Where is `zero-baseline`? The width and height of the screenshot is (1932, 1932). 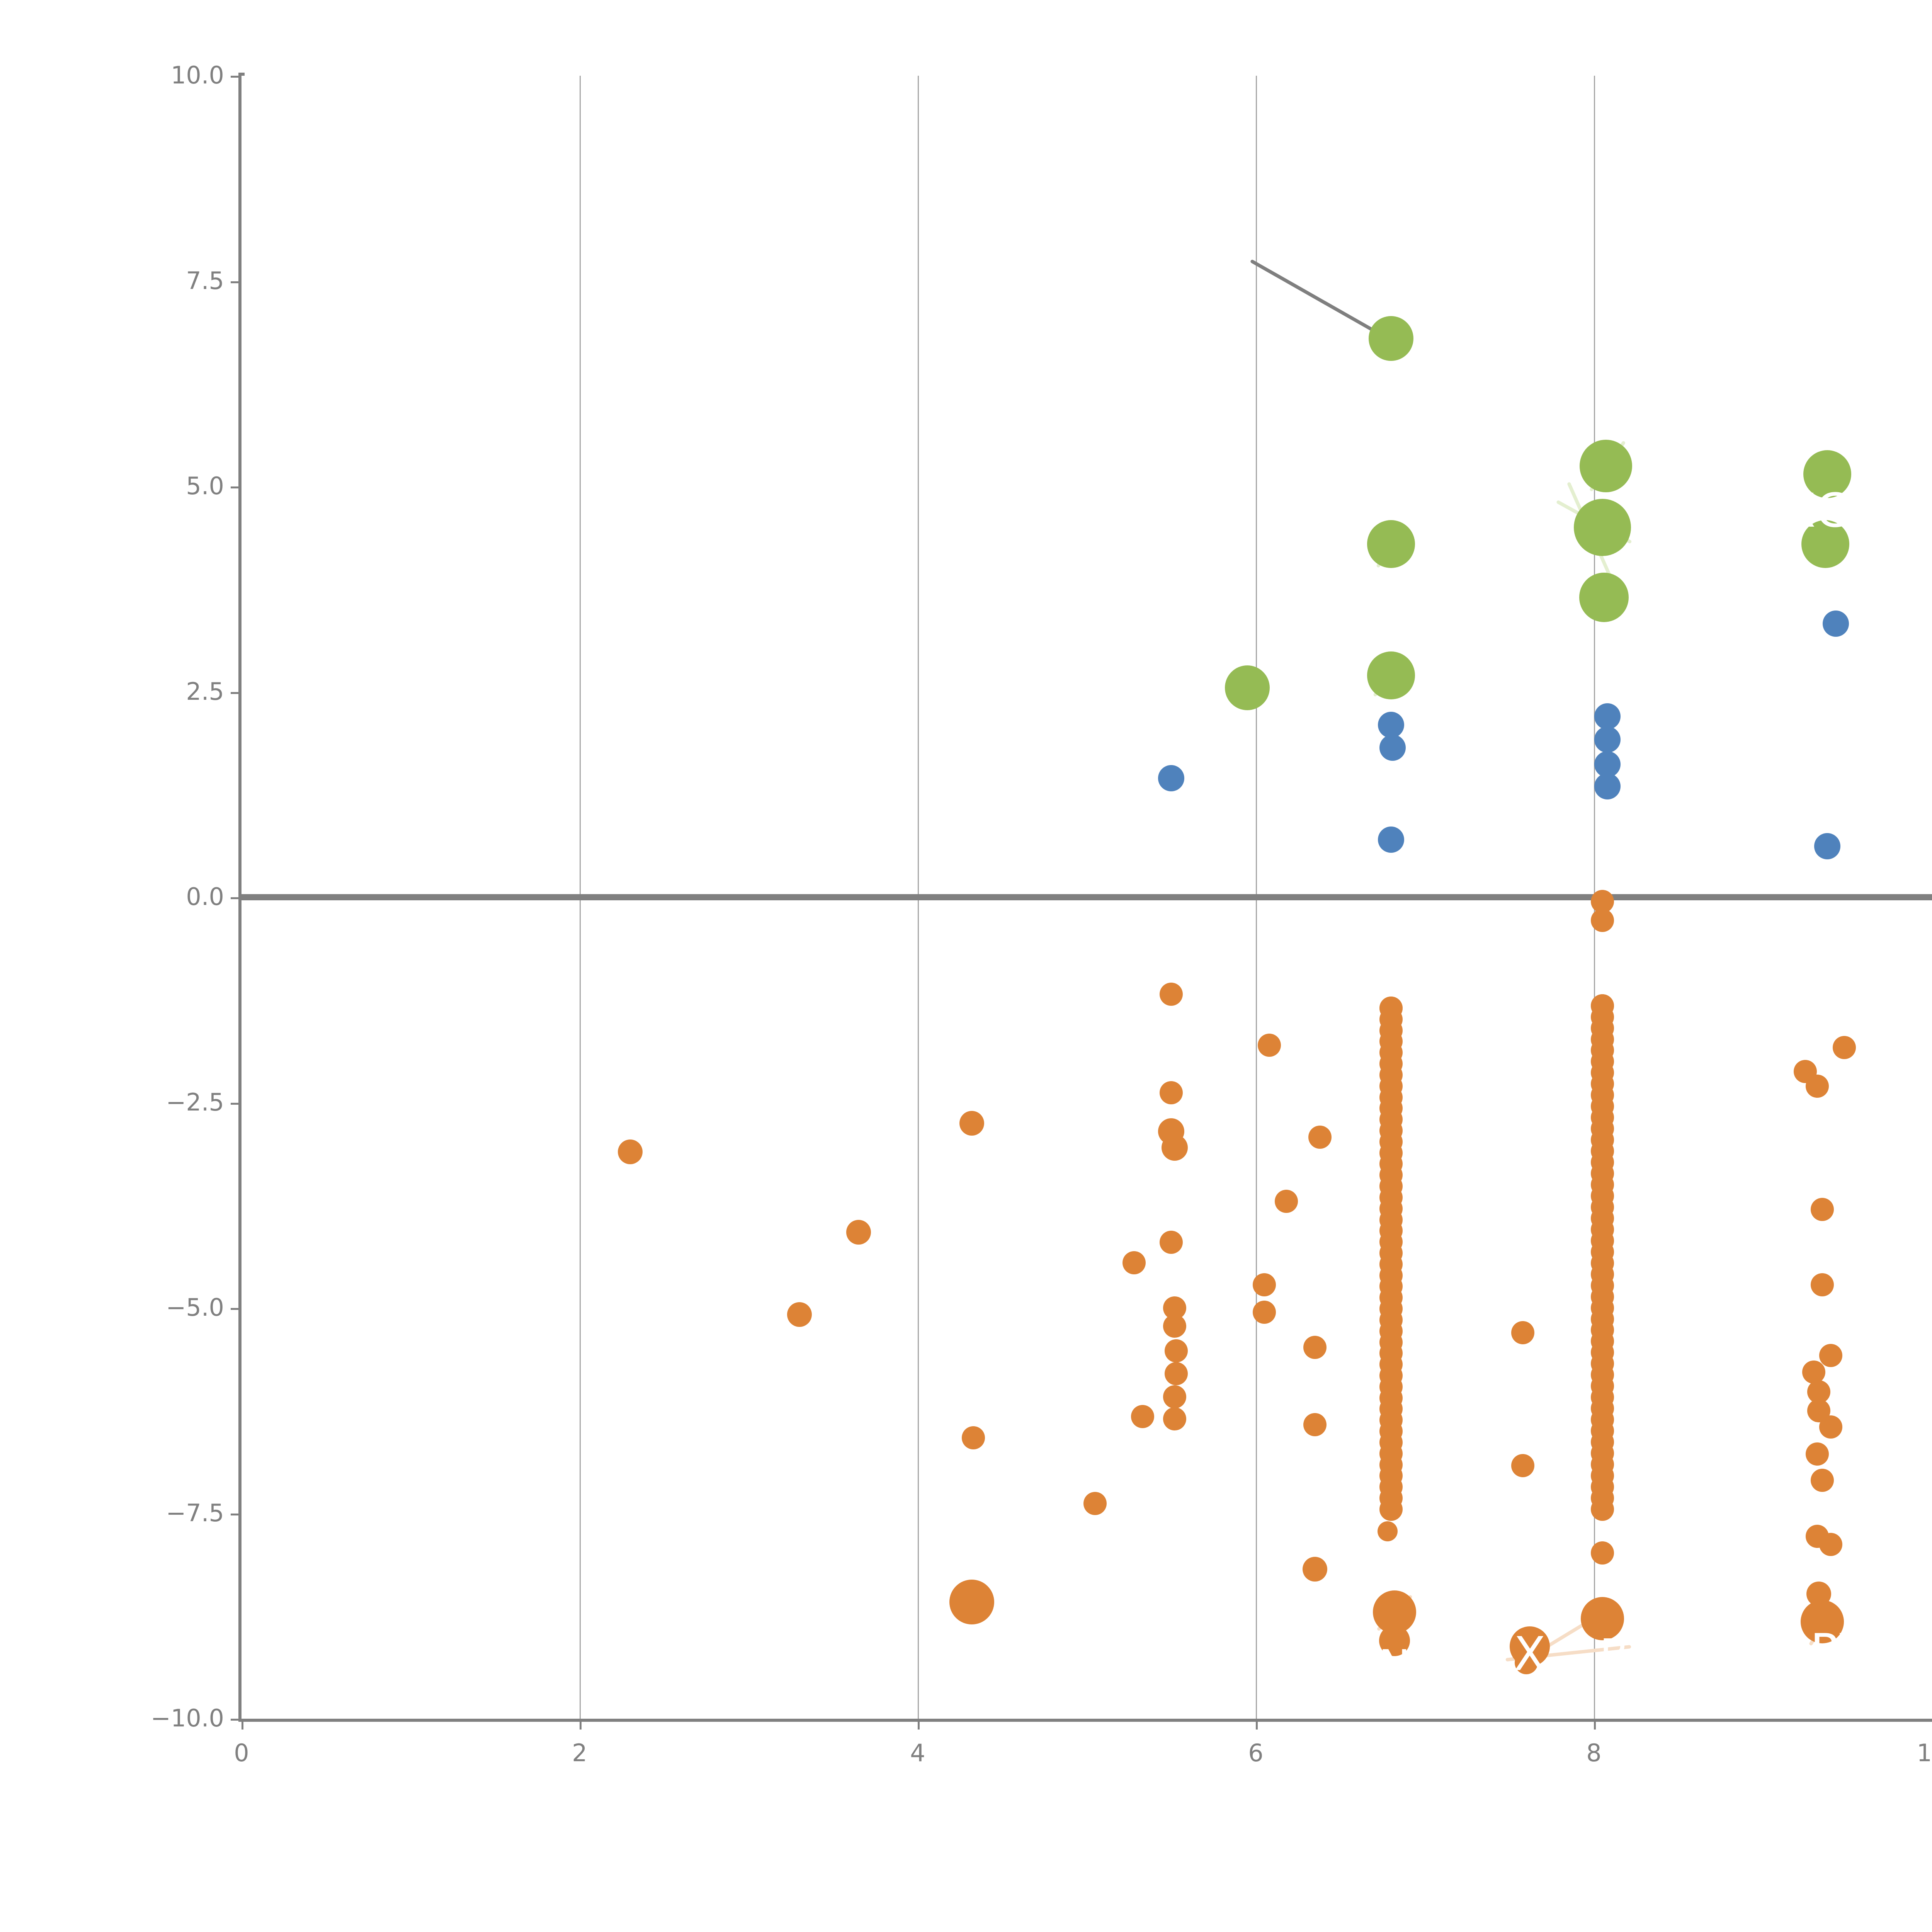 zero-baseline is located at coordinates (1087, 897).